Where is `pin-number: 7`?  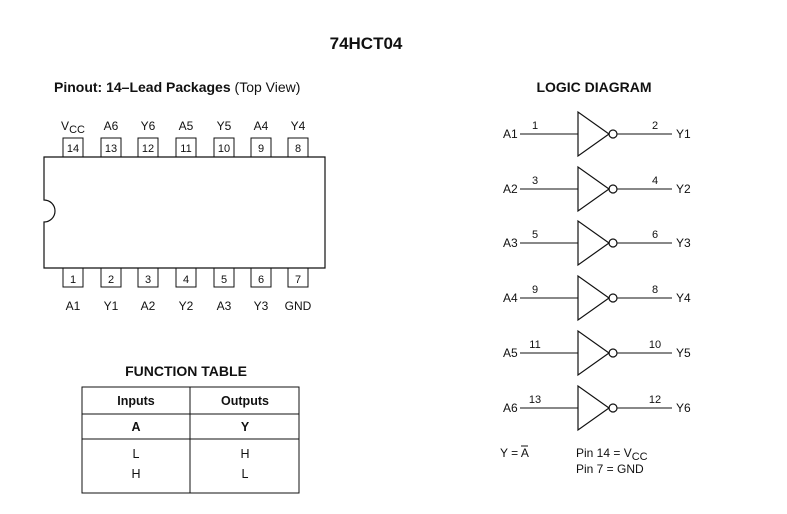 pin-number: 7 is located at coordinates (298, 280).